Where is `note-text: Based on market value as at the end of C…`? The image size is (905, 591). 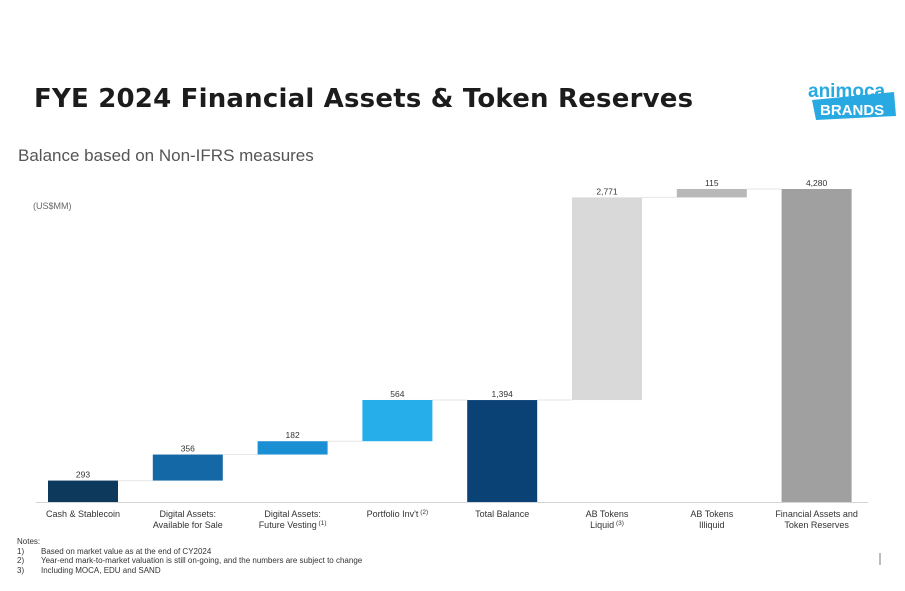
note-text: Based on market value as at the end of C… is located at coordinates (126, 551).